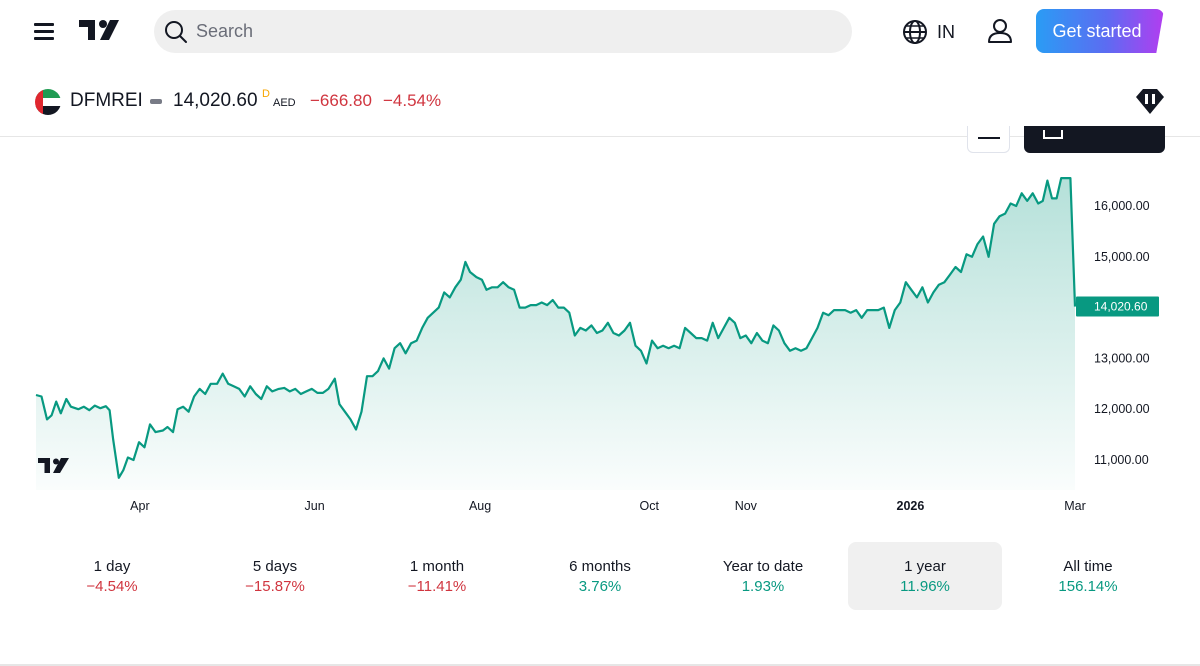 The height and width of the screenshot is (666, 1200). Describe the element at coordinates (106, 100) in the screenshot. I see `symbol-ticker: DFMREI` at that location.